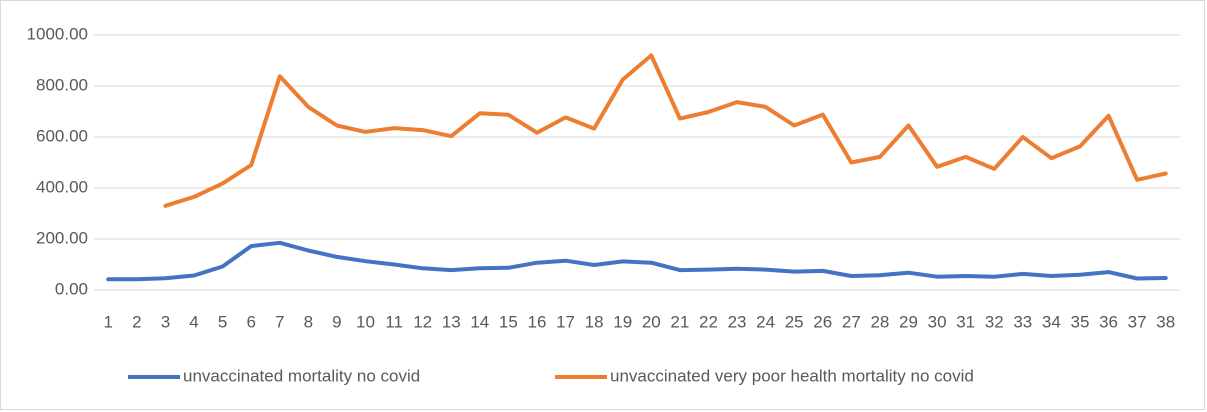 The width and height of the screenshot is (1207, 412). What do you see at coordinates (822, 321) in the screenshot?
I see `x-tick-label: 26` at bounding box center [822, 321].